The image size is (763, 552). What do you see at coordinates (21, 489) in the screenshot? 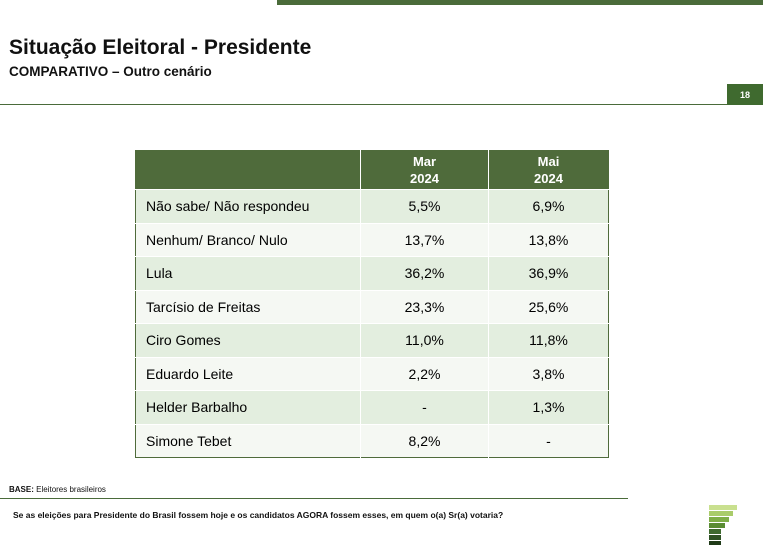
I see `base-label: BASE:` at bounding box center [21, 489].